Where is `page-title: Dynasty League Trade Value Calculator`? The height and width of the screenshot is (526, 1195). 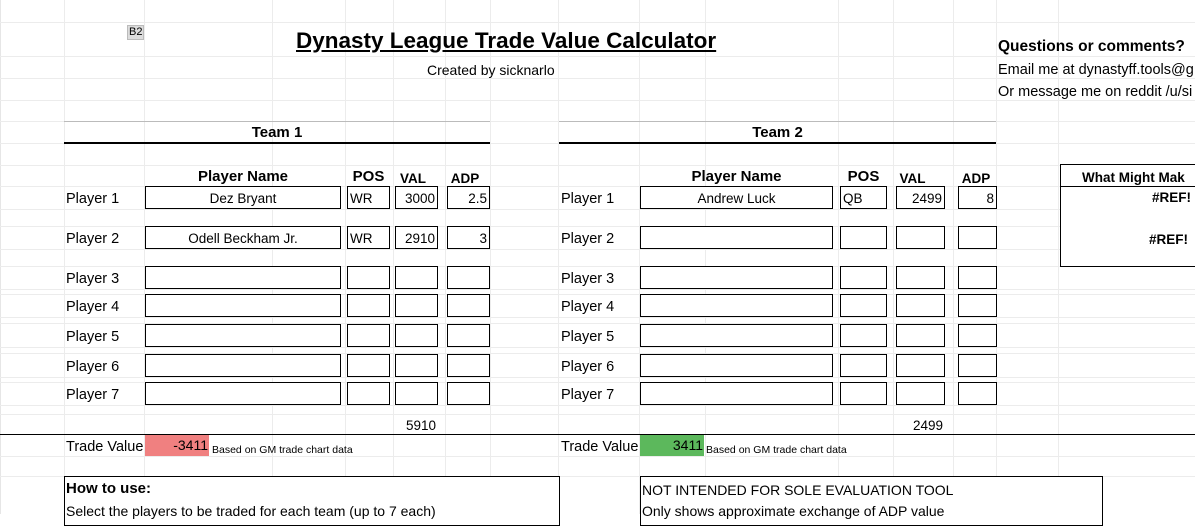
page-title: Dynasty League Trade Value Calculator is located at coordinates (506, 40).